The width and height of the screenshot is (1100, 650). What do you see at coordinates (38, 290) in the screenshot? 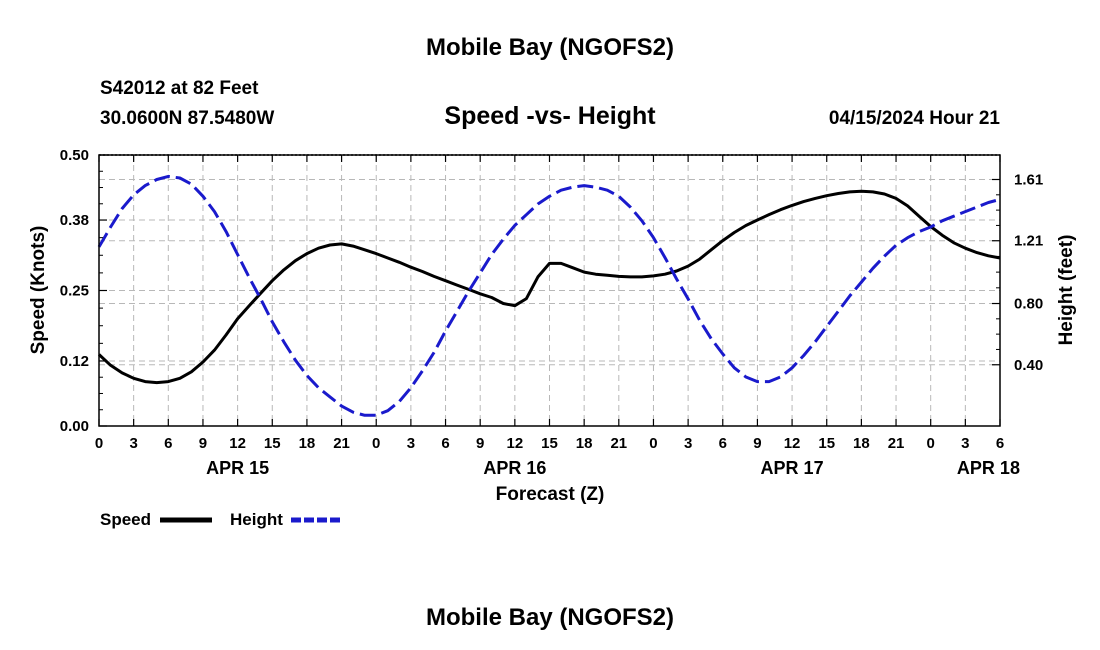
I see `y-left-axis-title: Speed (Knots)` at bounding box center [38, 290].